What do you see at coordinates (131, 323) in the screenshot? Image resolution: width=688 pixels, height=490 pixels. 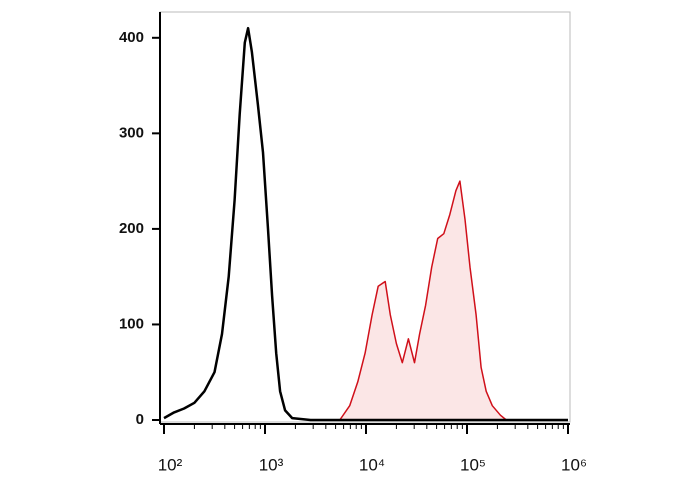 I see `y-tick-label: 100` at bounding box center [131, 323].